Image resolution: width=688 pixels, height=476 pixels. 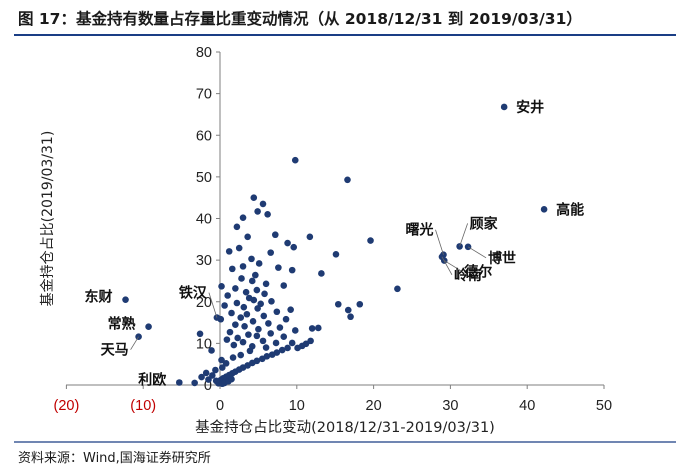 I want to click on x-tick-label: 40, so click(x=527, y=406).